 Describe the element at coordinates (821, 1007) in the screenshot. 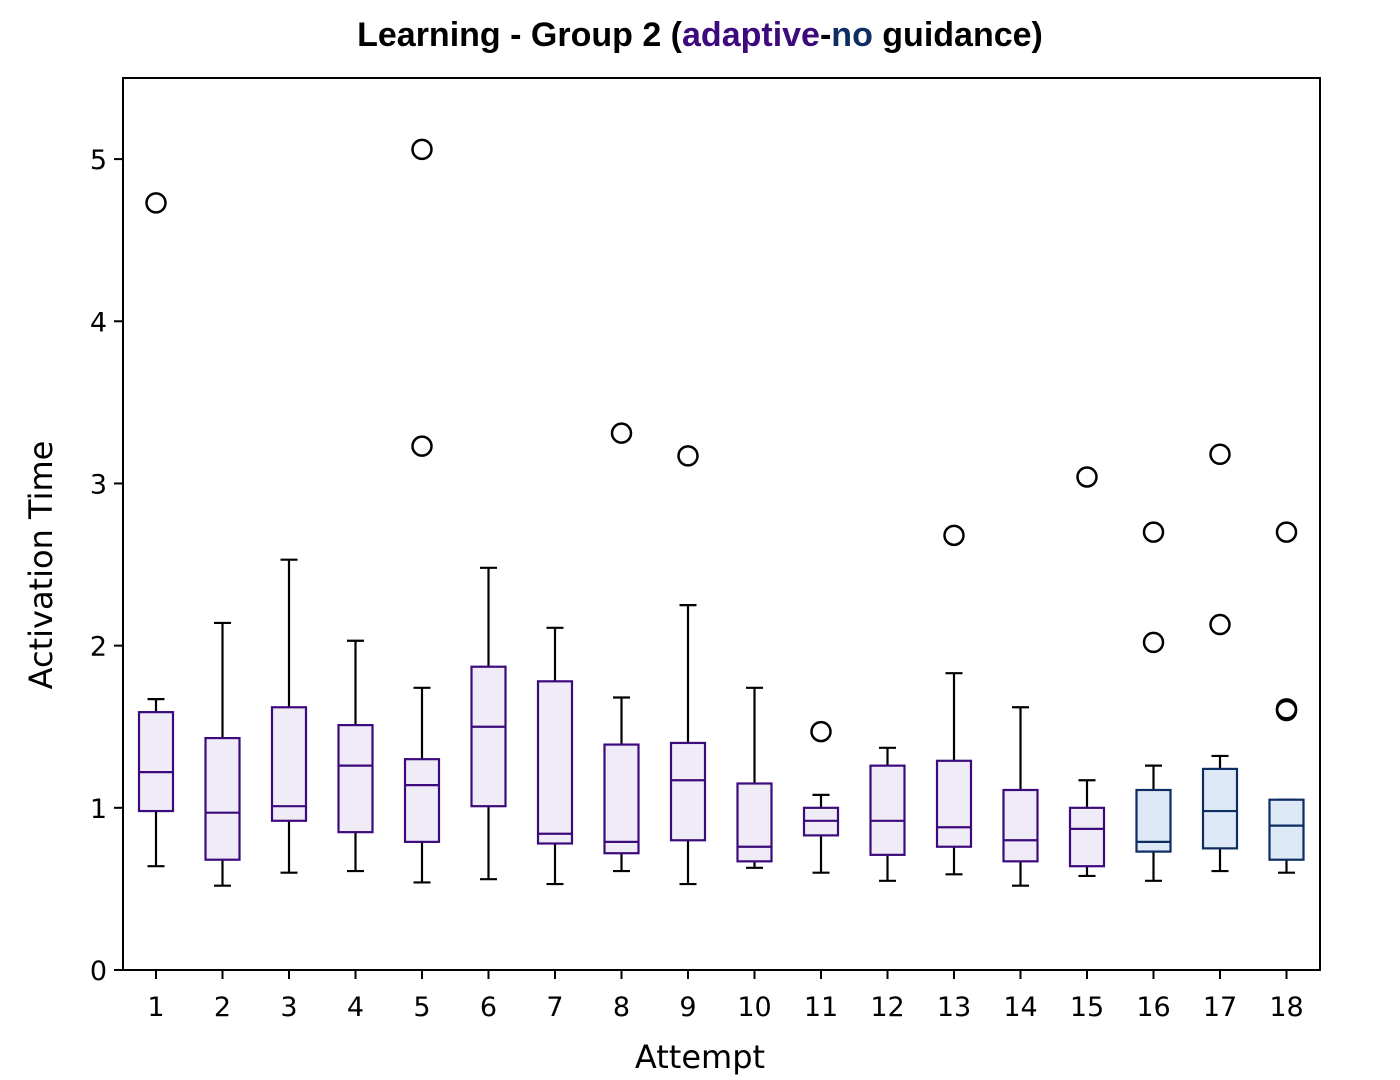

I see `x-tick-label: 11` at that location.